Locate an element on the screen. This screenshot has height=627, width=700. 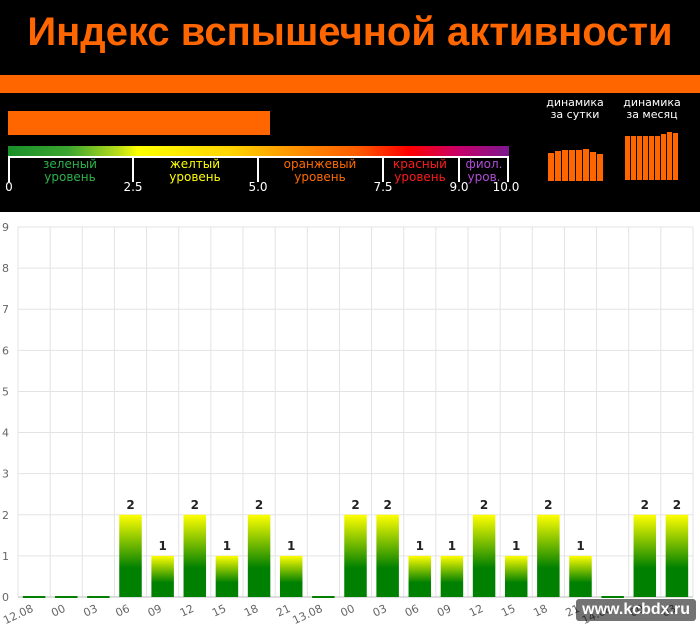
month-dynamics-label: динамика за месяц is located at coordinates (652, 108).